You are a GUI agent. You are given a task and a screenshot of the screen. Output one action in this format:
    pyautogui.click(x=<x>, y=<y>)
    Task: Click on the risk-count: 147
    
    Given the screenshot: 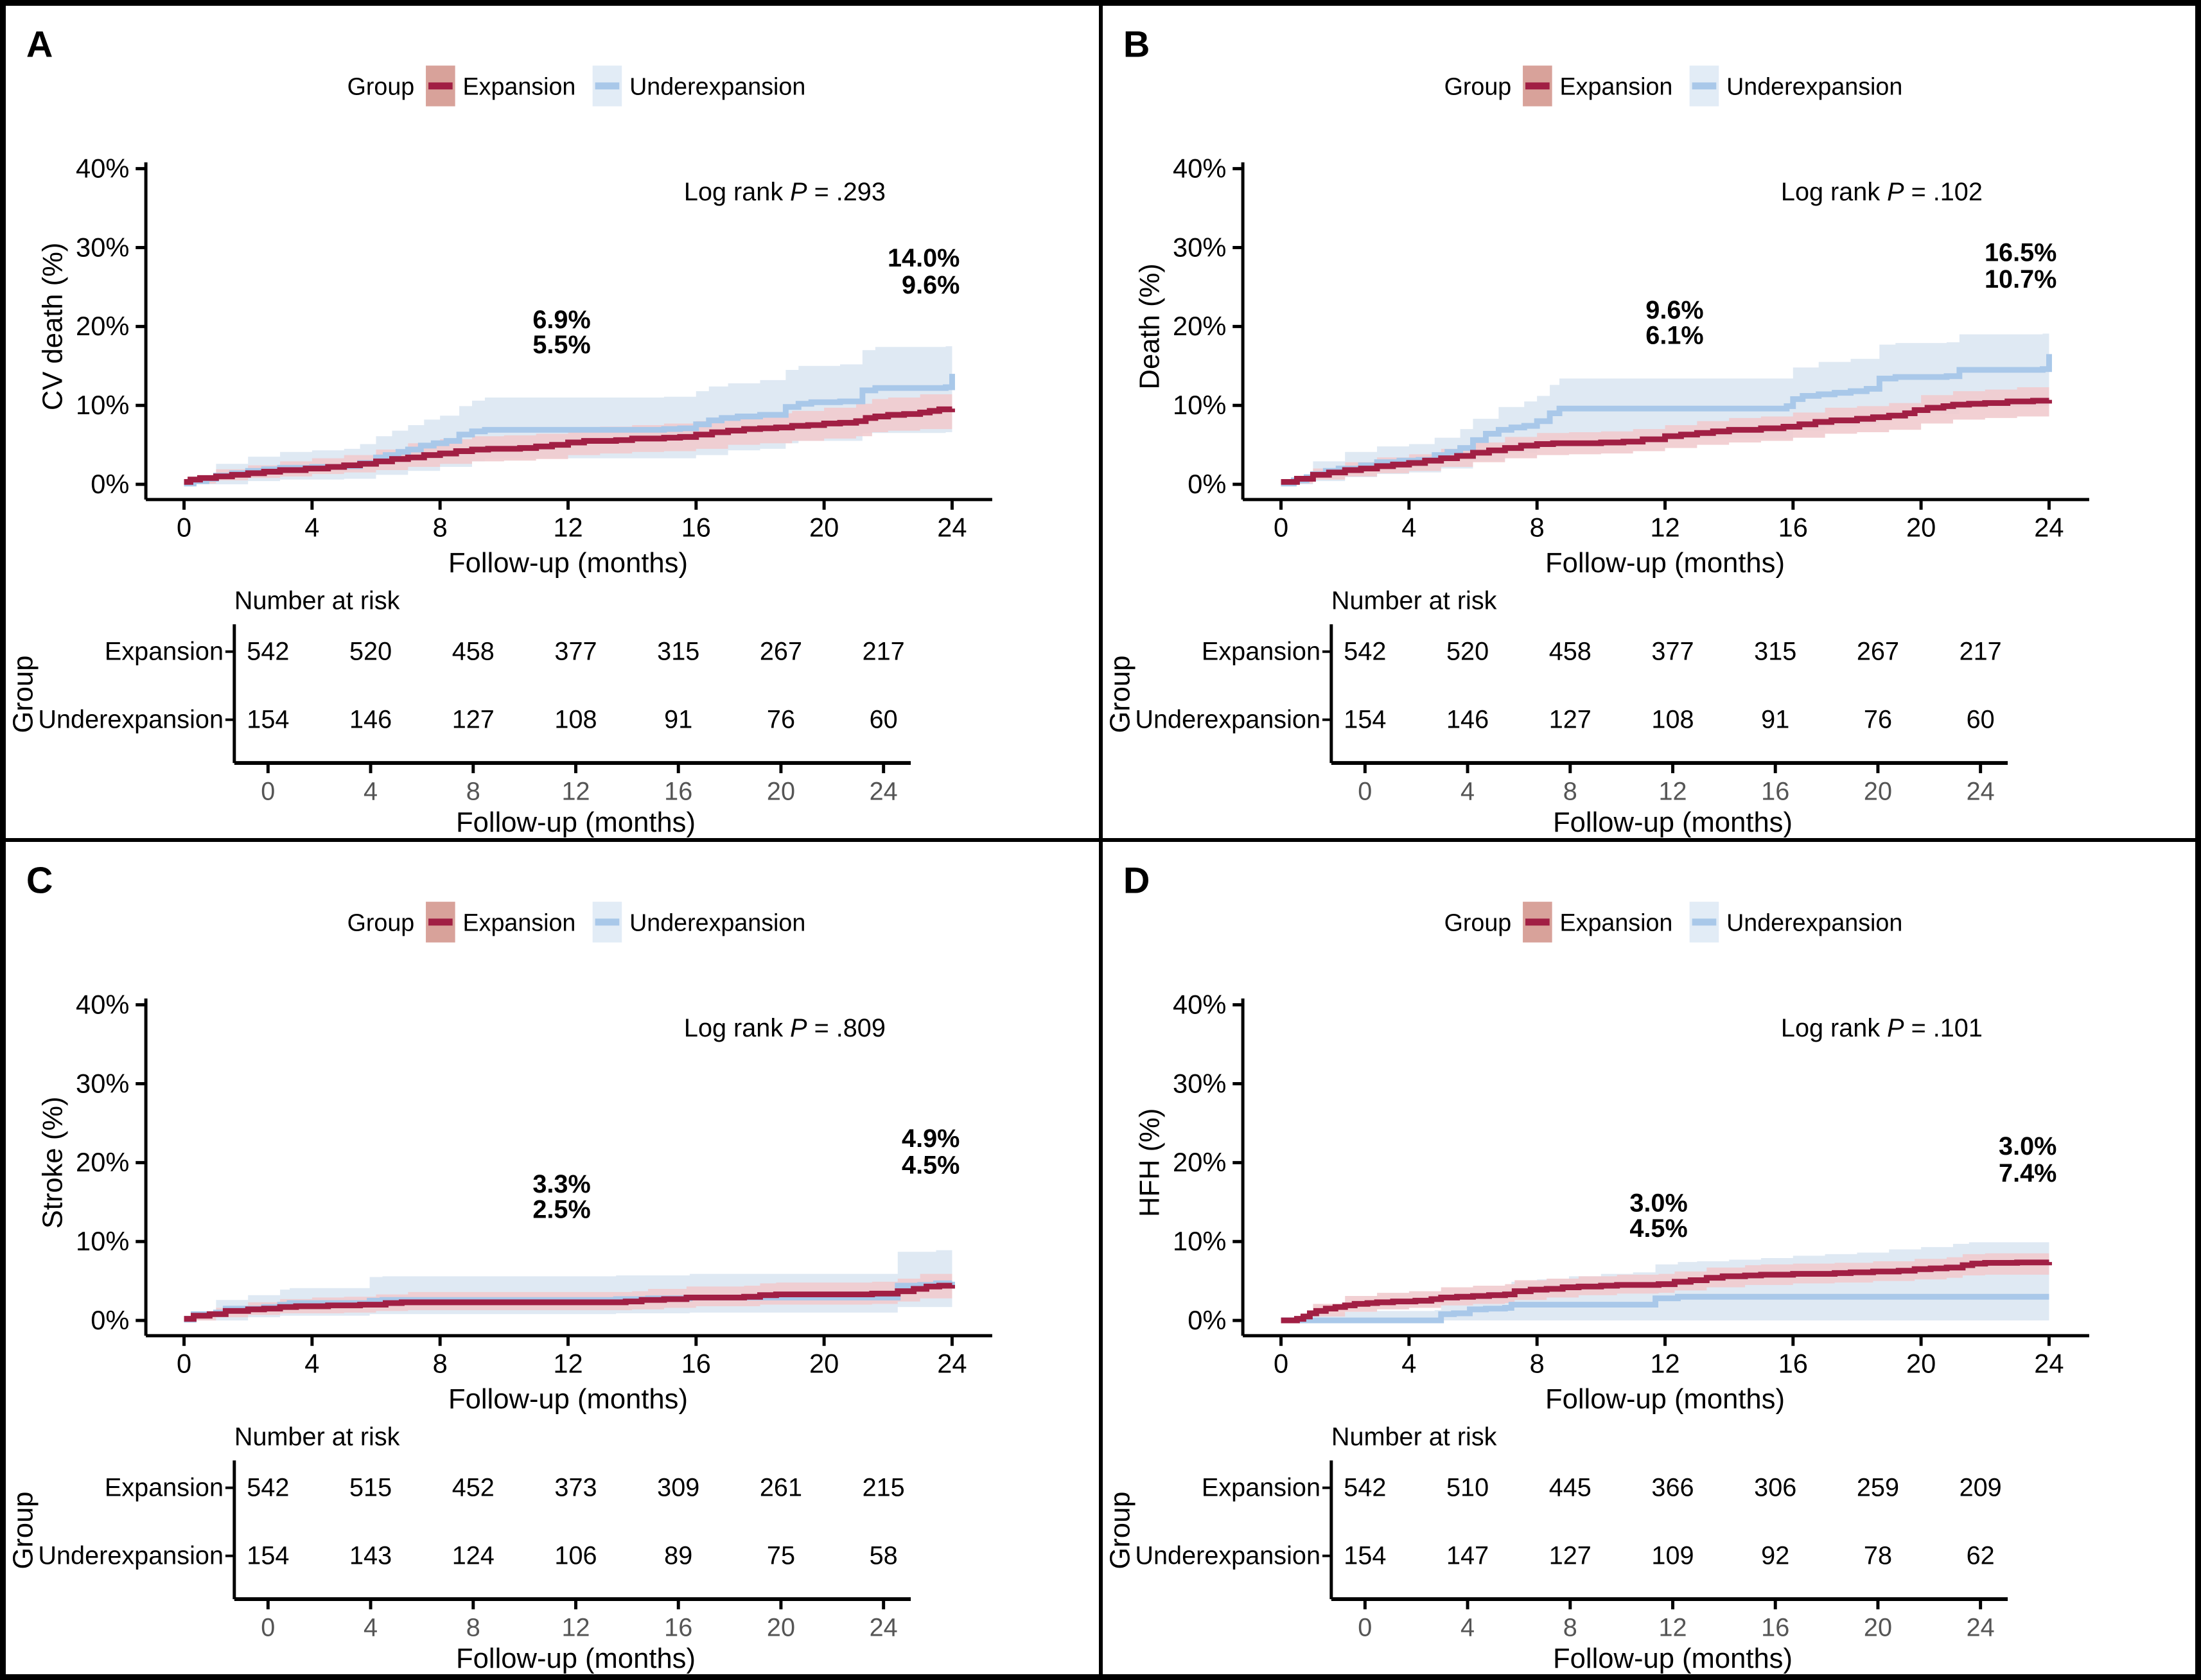 What is the action you would take?
    pyautogui.click(x=1468, y=1556)
    